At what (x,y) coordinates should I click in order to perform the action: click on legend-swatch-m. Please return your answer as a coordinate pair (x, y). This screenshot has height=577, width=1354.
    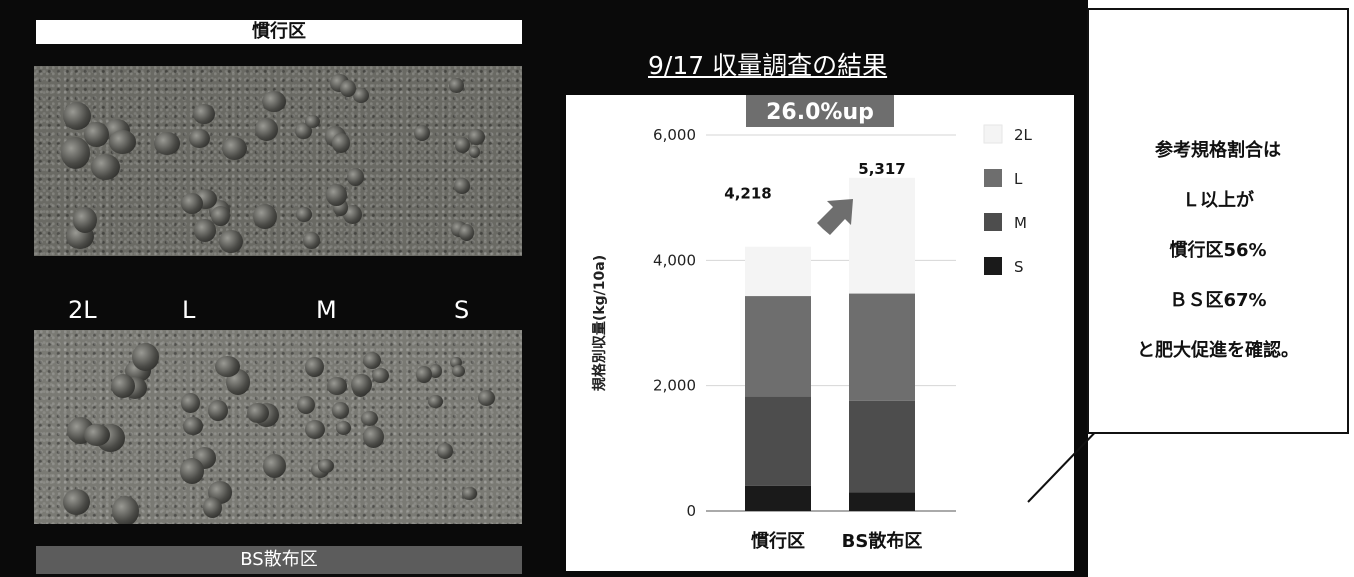
    Looking at the image, I should click on (993, 222).